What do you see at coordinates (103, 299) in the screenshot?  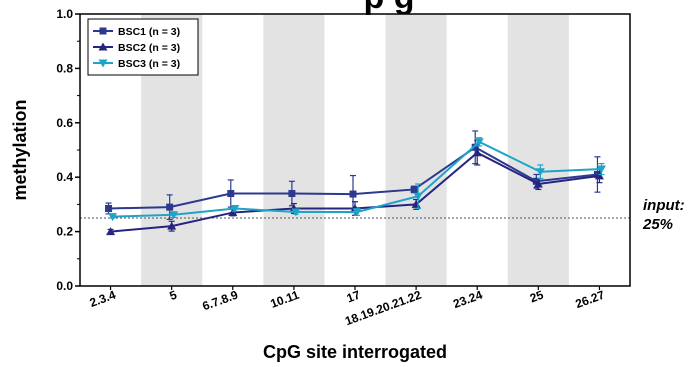 I see `x-tick-label: 2.3.4` at bounding box center [103, 299].